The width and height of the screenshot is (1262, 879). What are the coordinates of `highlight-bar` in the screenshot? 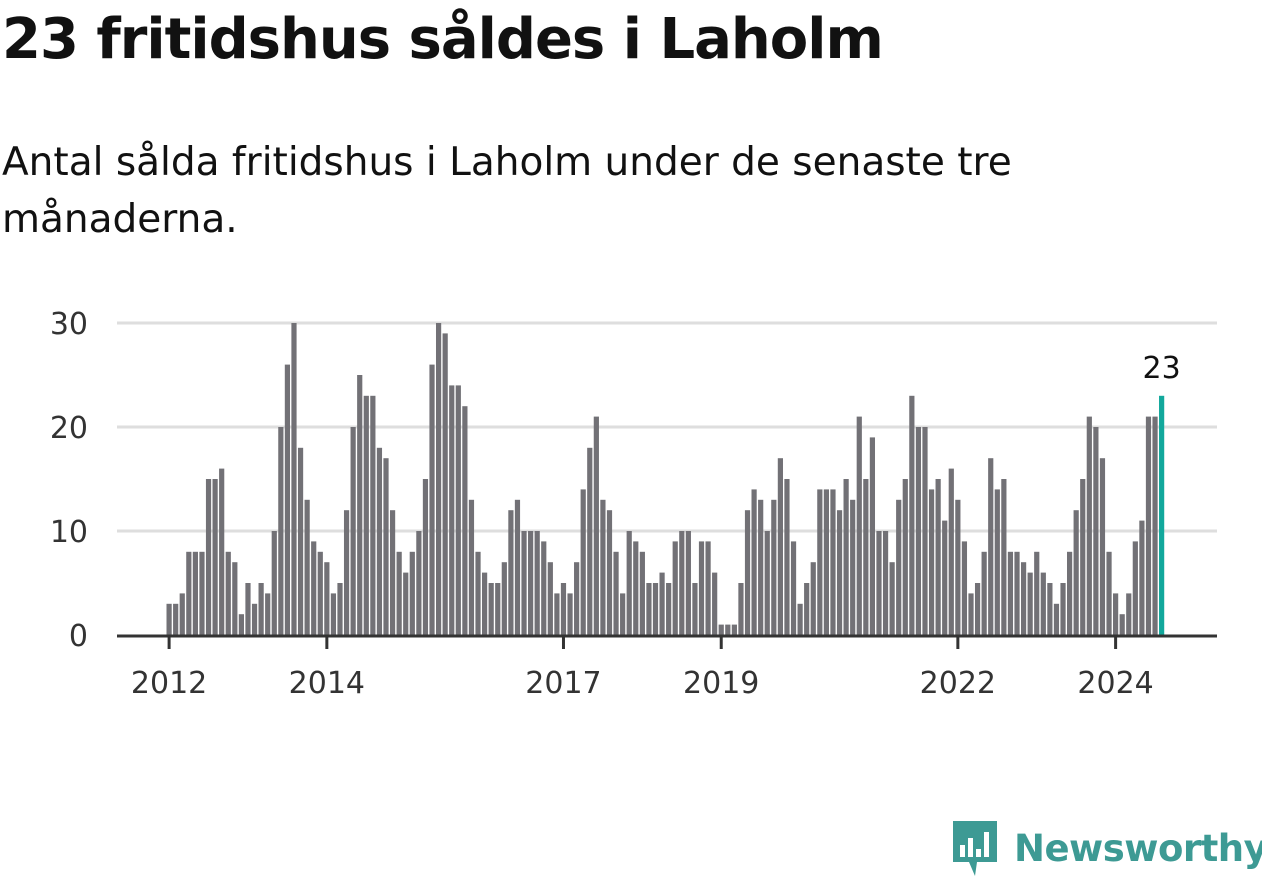 It's located at (1162, 515).